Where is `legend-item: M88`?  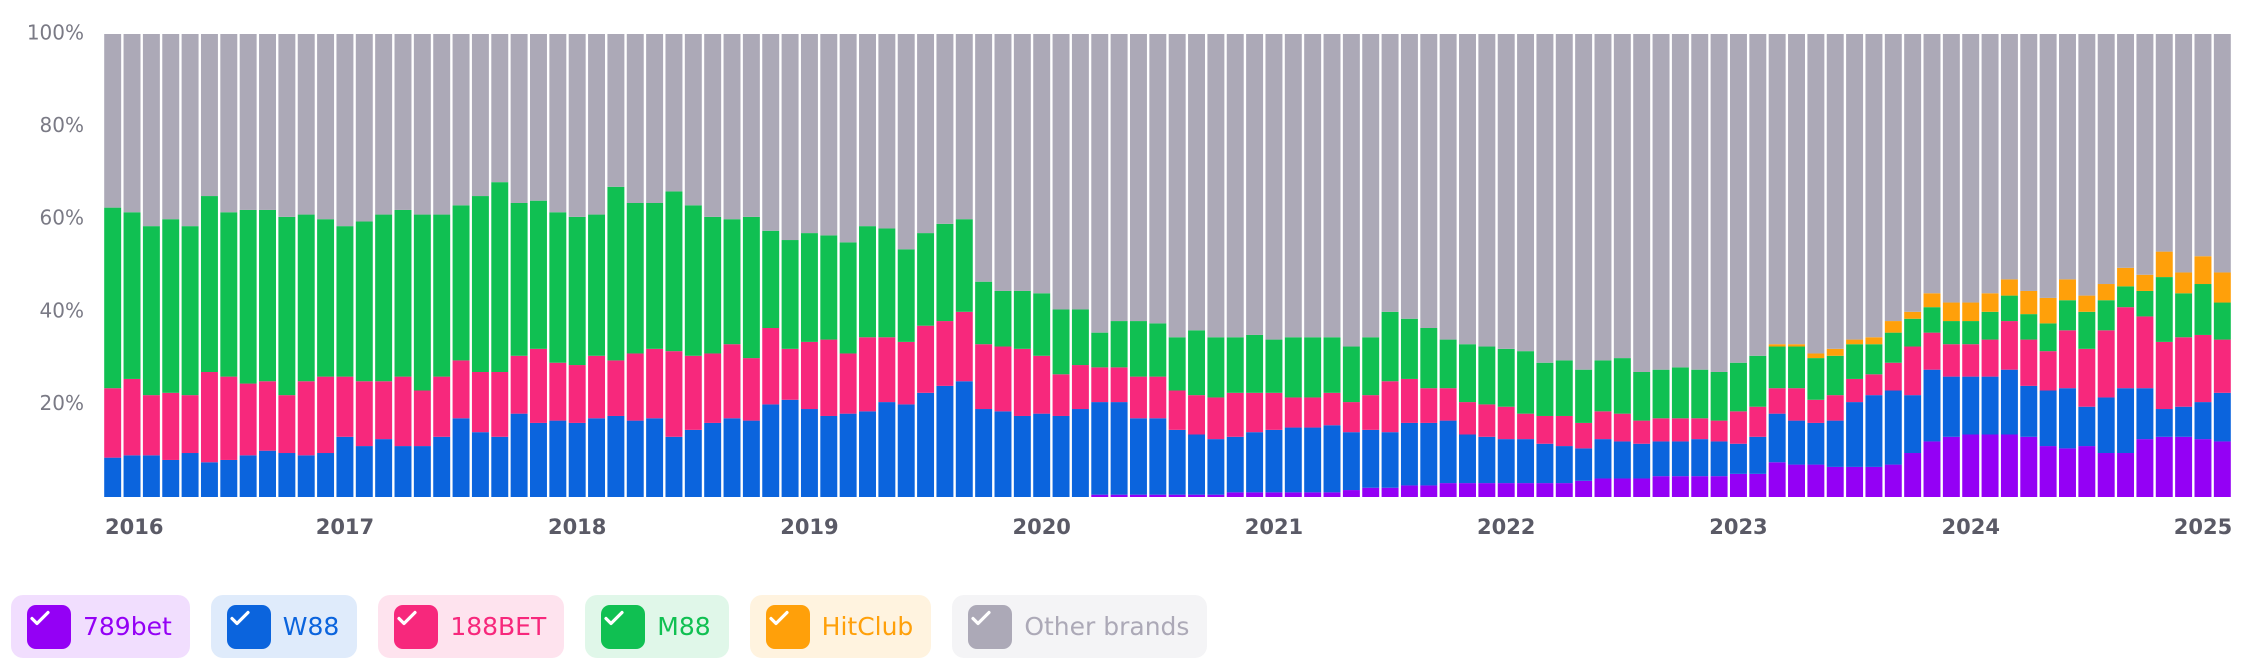
legend-item: M88 is located at coordinates (657, 626).